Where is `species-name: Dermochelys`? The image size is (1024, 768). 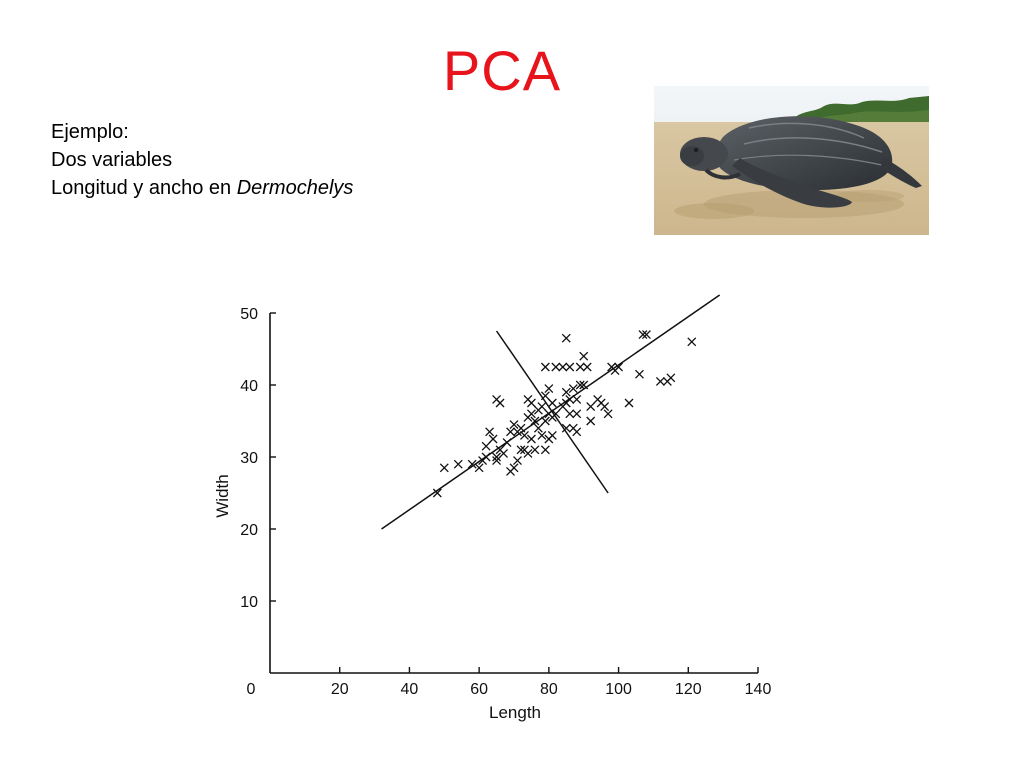
species-name: Dermochelys is located at coordinates (295, 188).